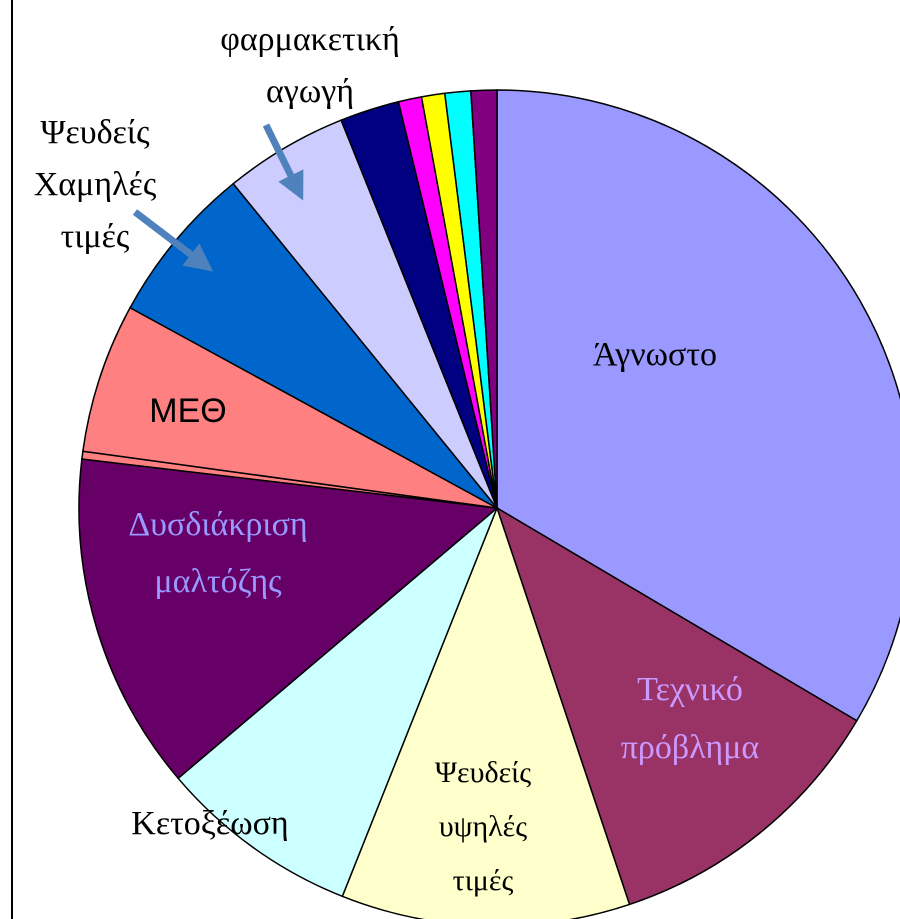 The height and width of the screenshot is (919, 900). I want to click on slice-label: Τεχνικό πρόβλημα, so click(690, 718).